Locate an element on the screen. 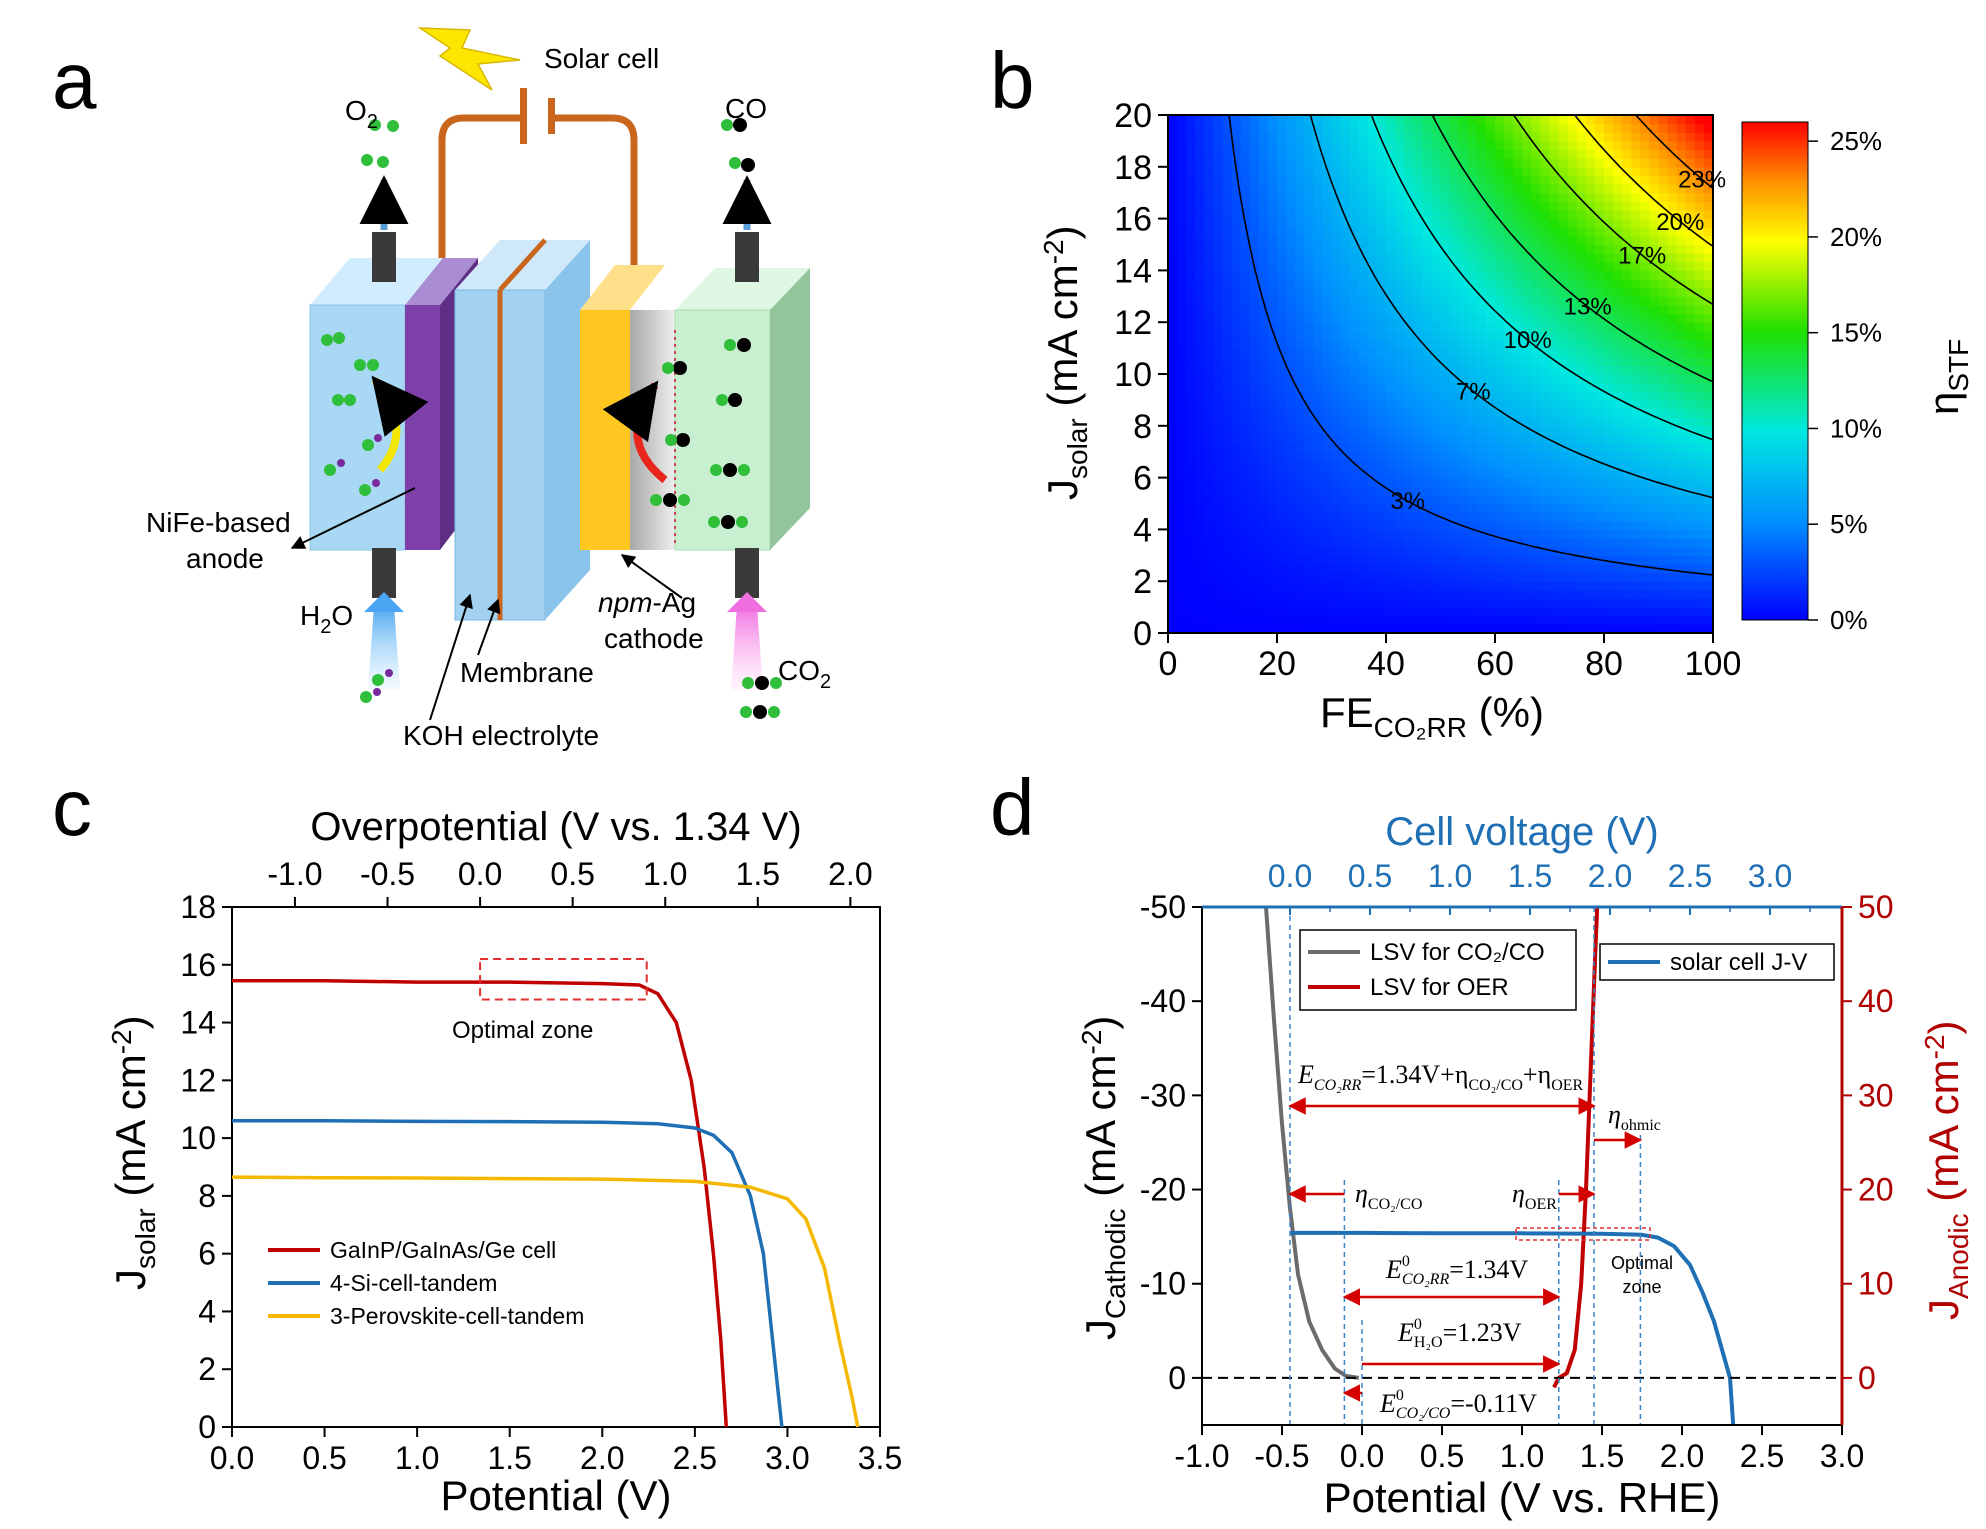 The width and height of the screenshot is (1986, 1529). colorbar-tick-label: 5% is located at coordinates (1849, 524).